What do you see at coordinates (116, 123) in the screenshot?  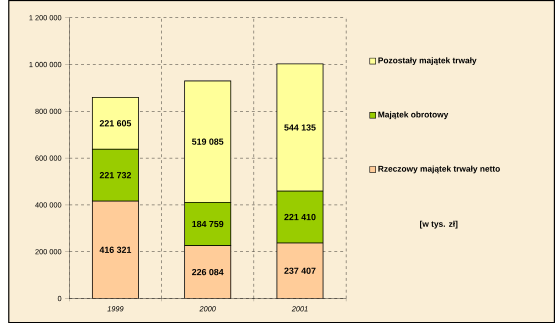 I see `data-label: 221 605` at bounding box center [116, 123].